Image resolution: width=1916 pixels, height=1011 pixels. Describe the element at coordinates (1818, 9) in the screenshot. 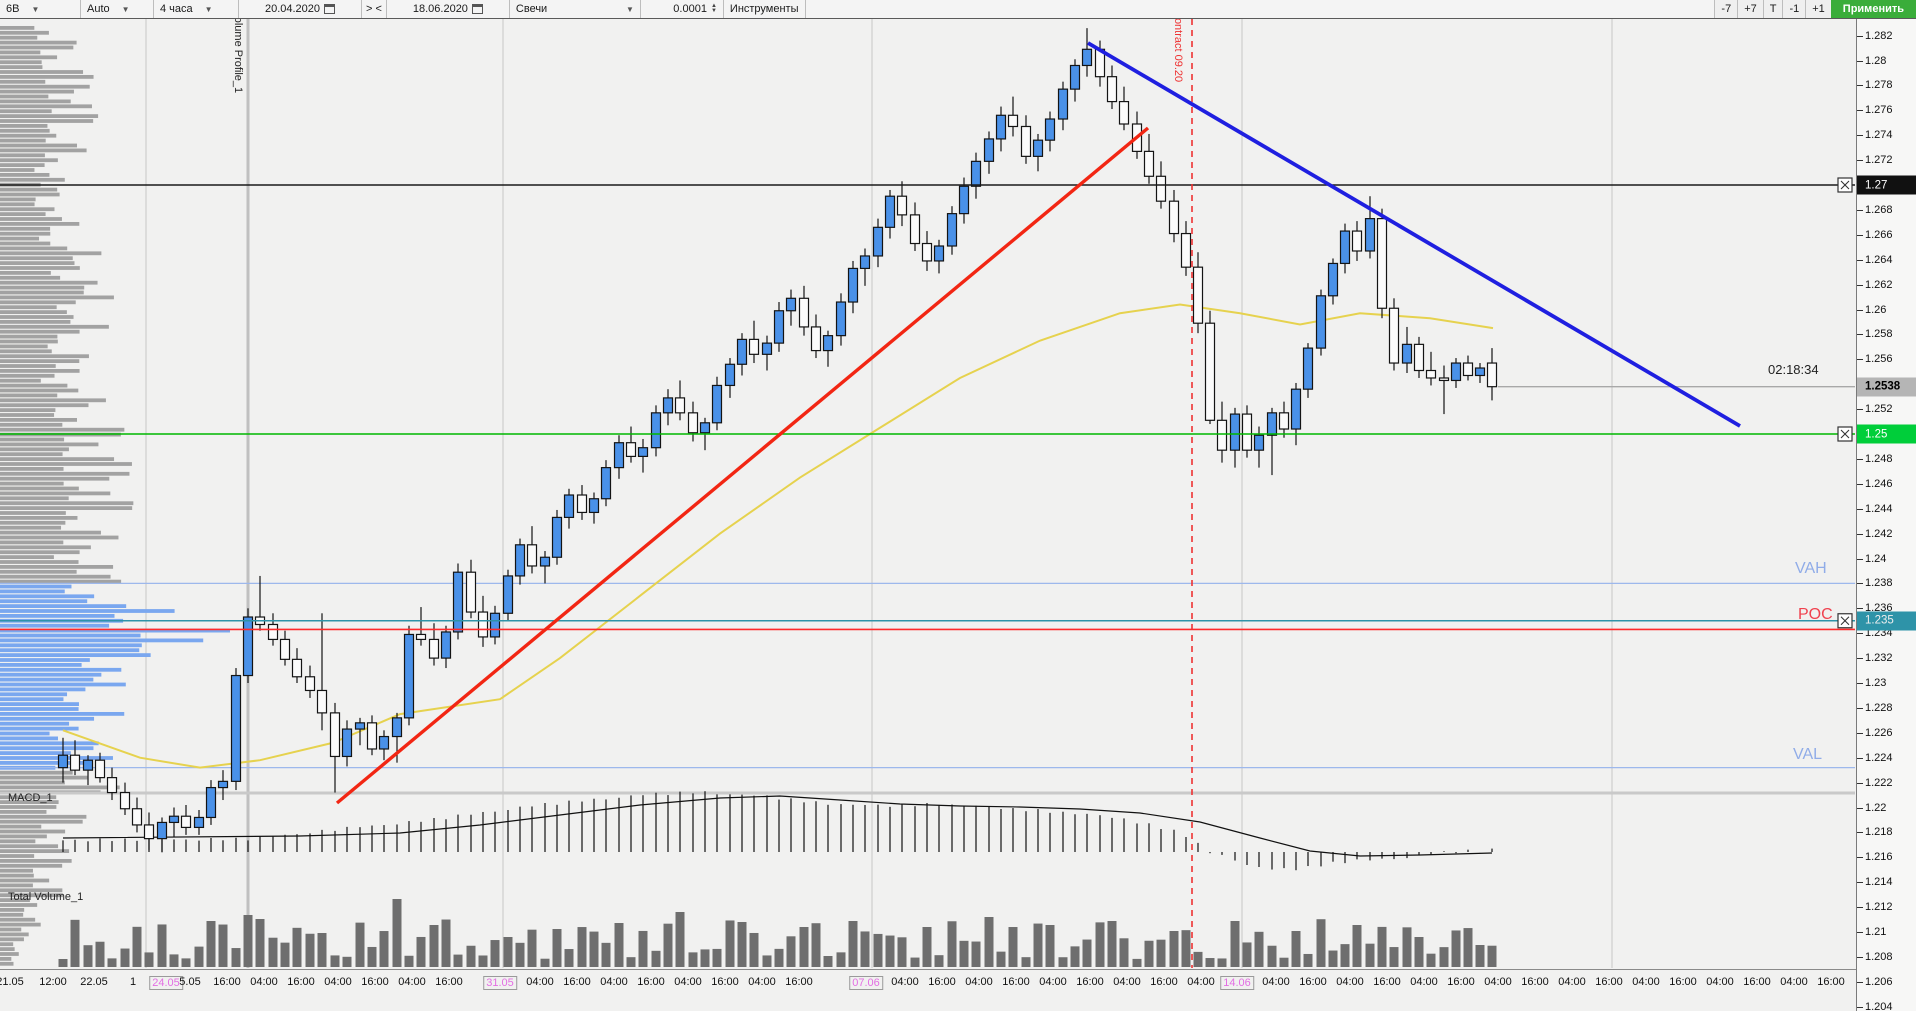

I see `plus1-button: +1` at that location.